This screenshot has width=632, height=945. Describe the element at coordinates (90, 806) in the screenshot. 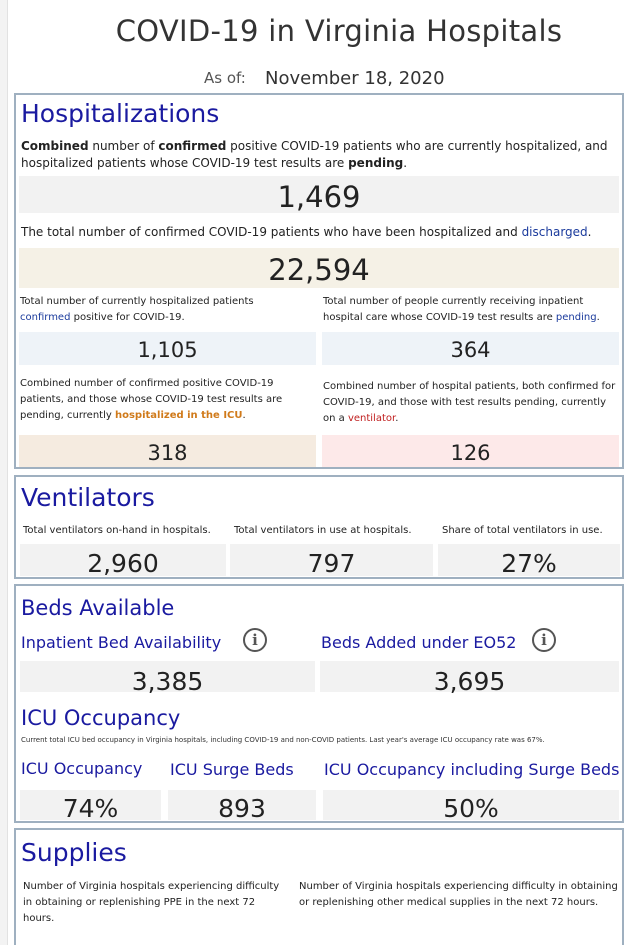

I see `icu-occupancy-value: 74%` at that location.